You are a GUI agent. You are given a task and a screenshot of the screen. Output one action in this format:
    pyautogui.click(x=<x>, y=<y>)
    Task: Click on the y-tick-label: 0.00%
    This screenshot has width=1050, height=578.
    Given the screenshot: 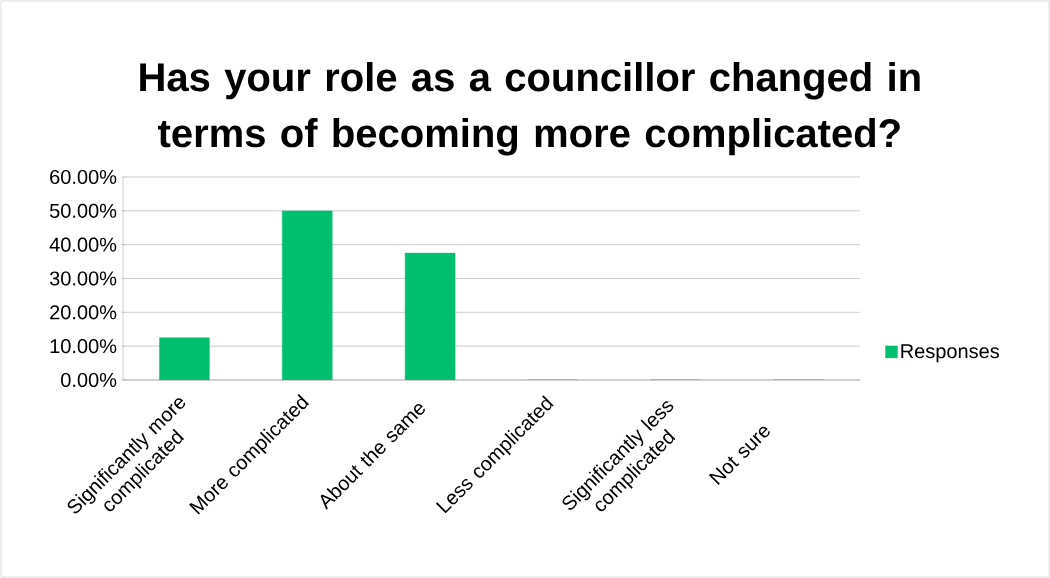 What is the action you would take?
    pyautogui.click(x=89, y=380)
    